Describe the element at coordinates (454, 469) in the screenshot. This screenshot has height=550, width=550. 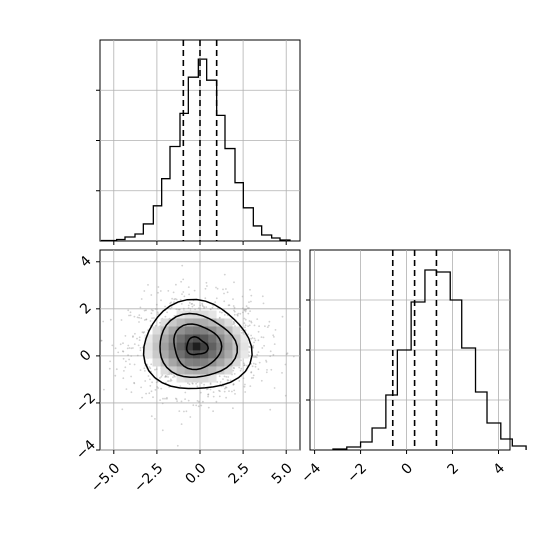
I see `x-tick-label: 2` at that location.